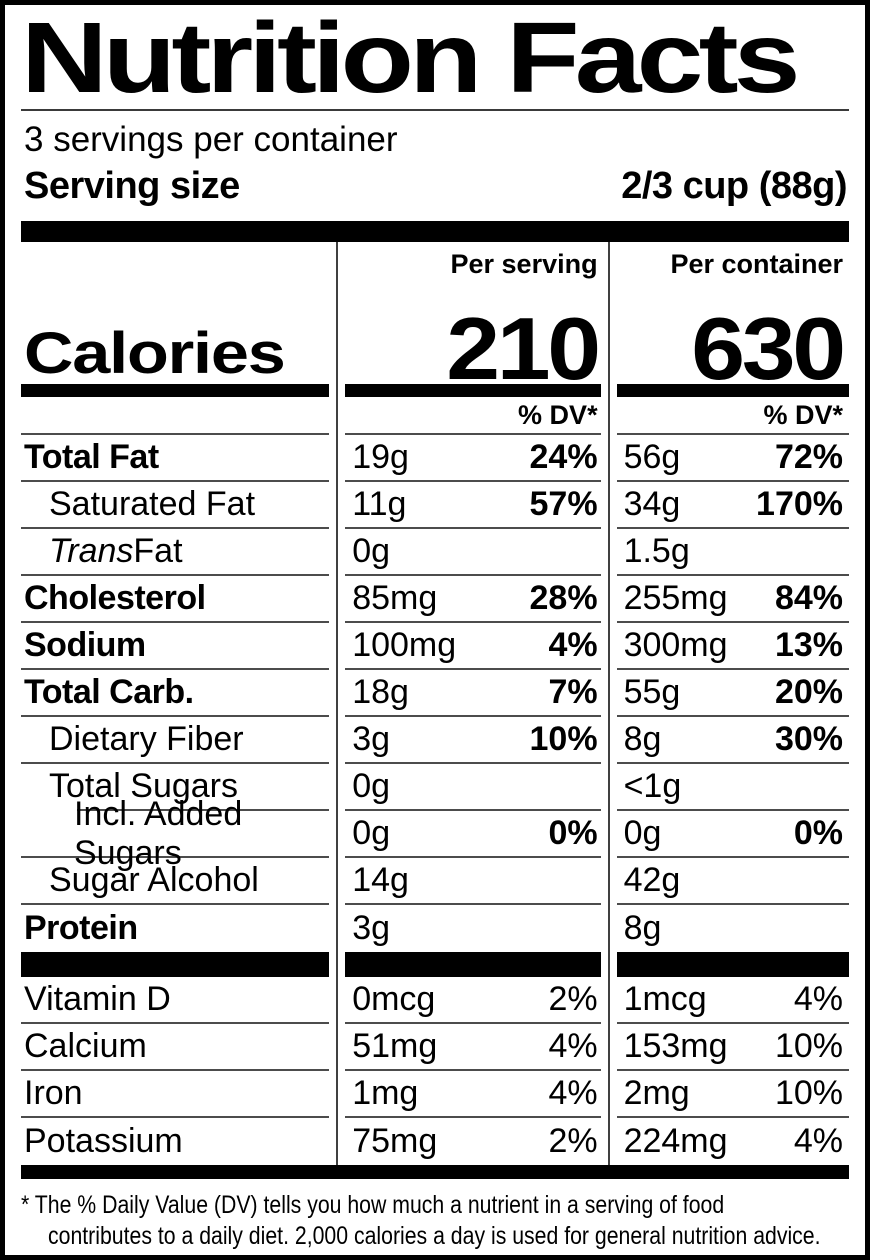  What do you see at coordinates (728, 739) in the screenshot?
I see `container-cell: 8g 30%` at bounding box center [728, 739].